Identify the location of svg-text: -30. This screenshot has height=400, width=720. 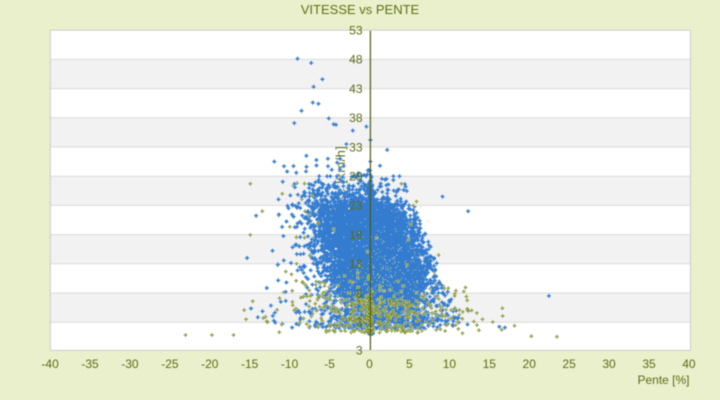
(130, 364).